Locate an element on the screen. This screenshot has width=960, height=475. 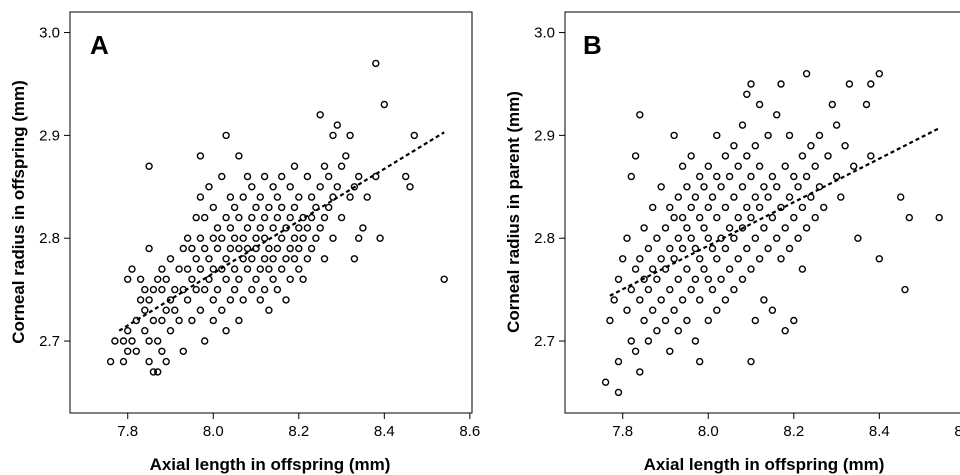
x-tick-label: 8.6 is located at coordinates (957, 431).